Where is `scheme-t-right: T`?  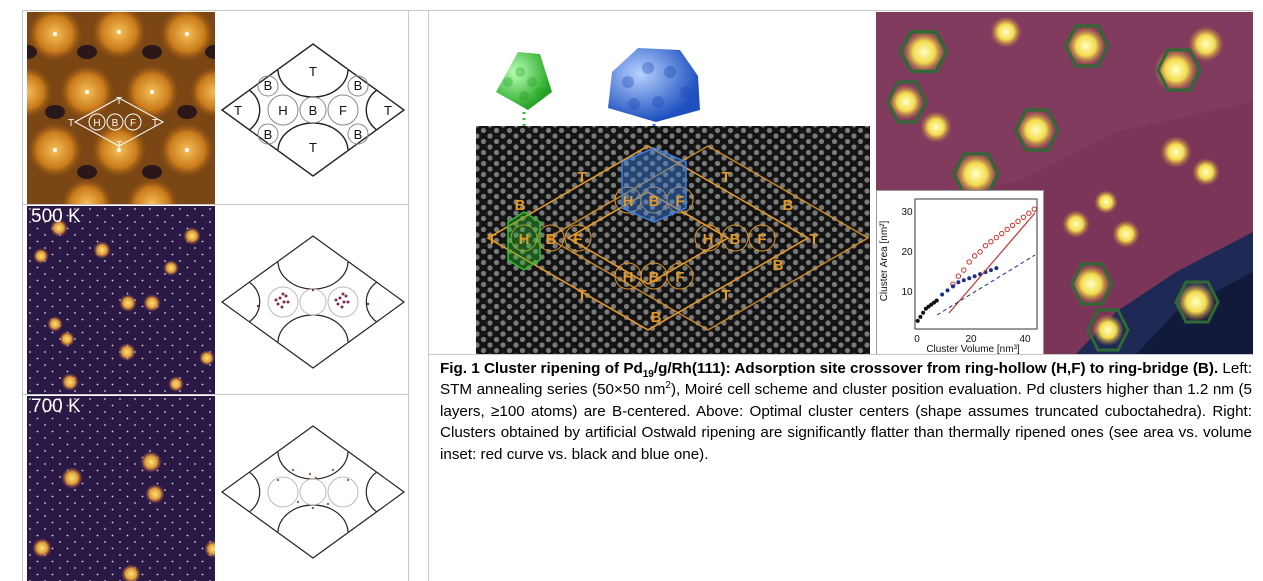 scheme-t-right: T is located at coordinates (388, 110).